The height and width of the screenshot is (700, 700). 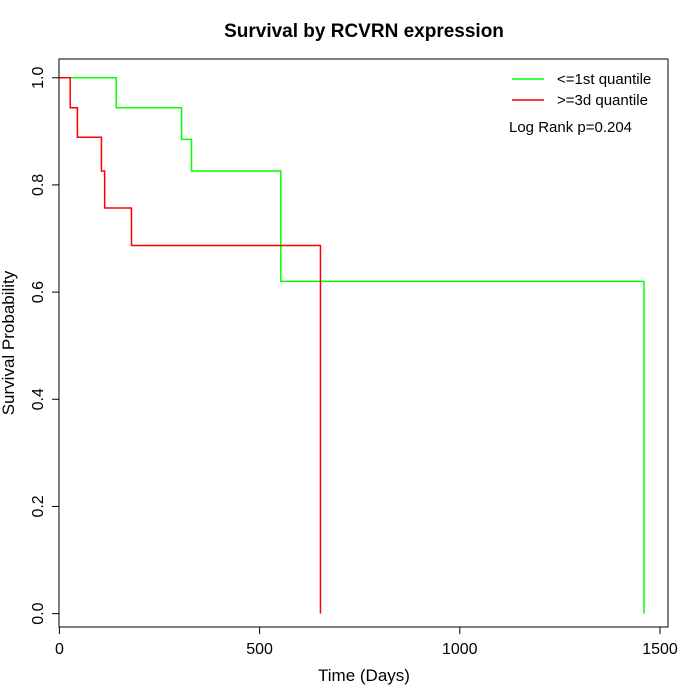 I want to click on y-tick-label: 1.0, so click(x=38, y=78).